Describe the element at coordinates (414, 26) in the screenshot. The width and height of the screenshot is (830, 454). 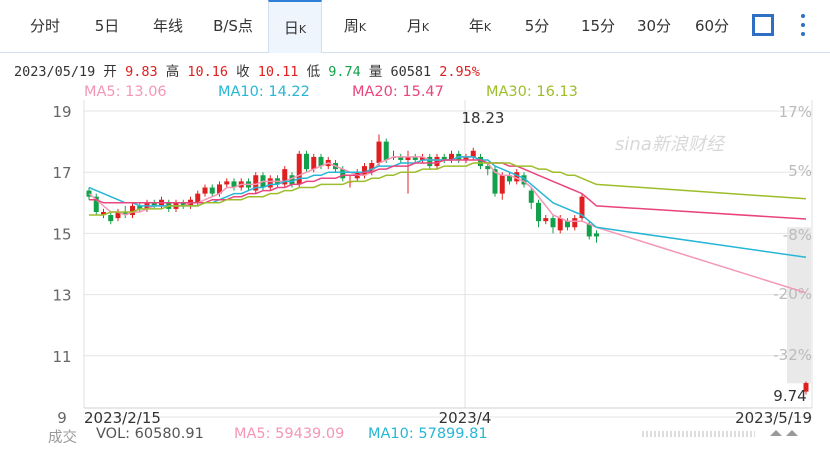
I see `tab-label: 月` at that location.